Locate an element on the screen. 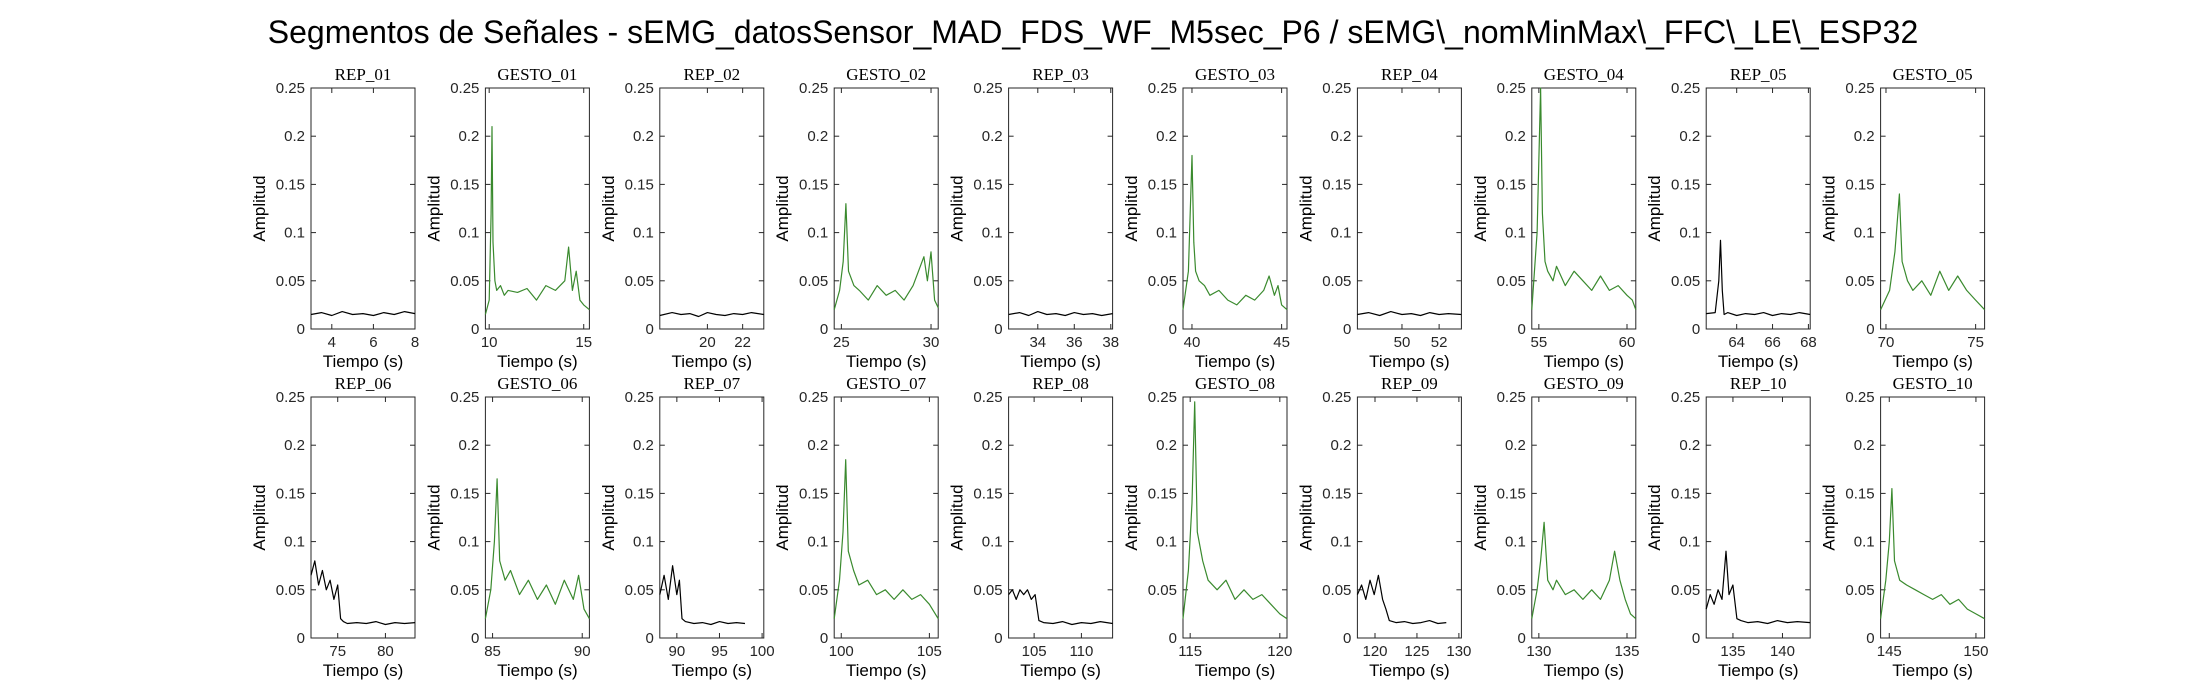 The image size is (2187, 688). subplot-title: REP_03 is located at coordinates (1060, 74).